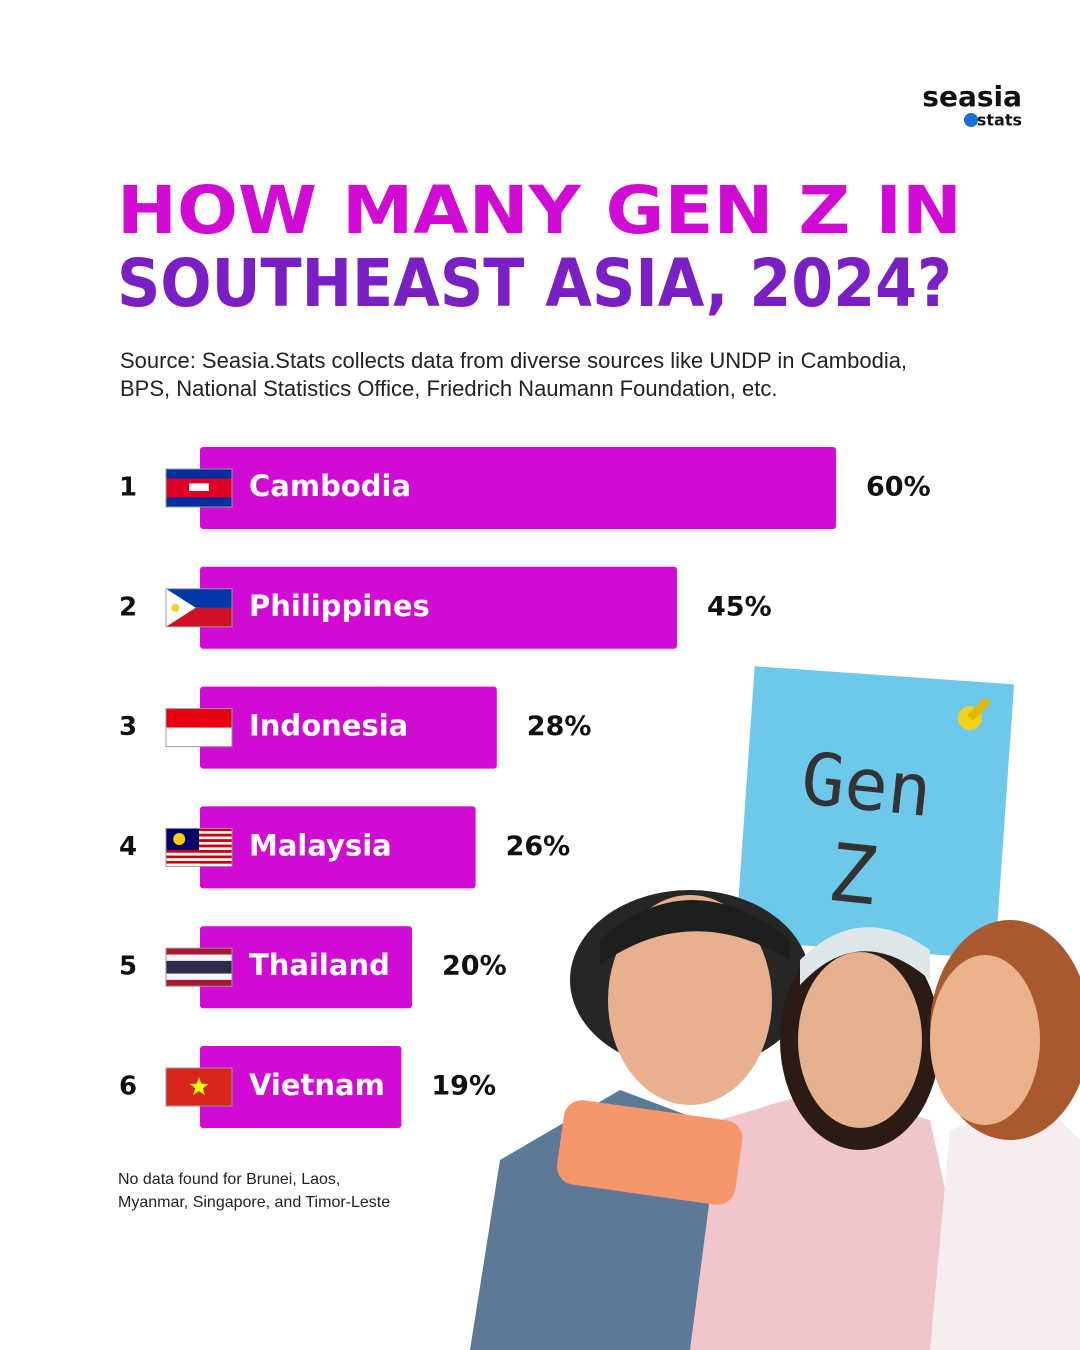  I want to click on value-label: 28%, so click(559, 726).